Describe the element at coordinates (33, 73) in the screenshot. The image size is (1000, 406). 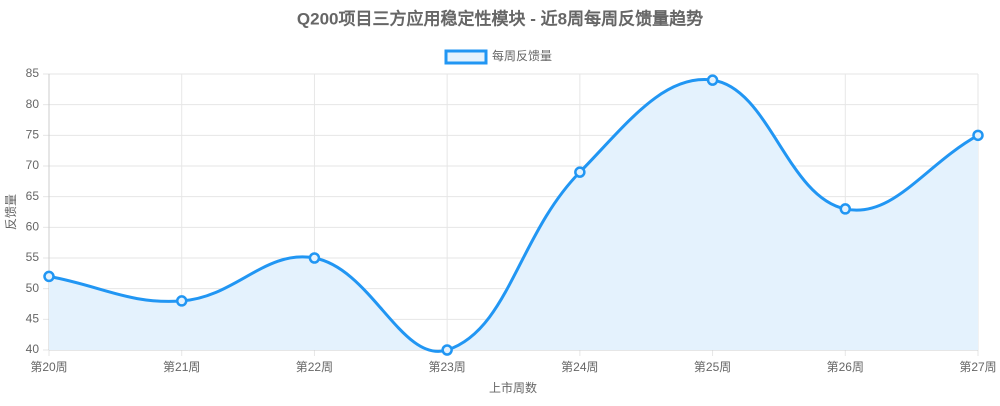
I see `y-tick-label: 85` at that location.